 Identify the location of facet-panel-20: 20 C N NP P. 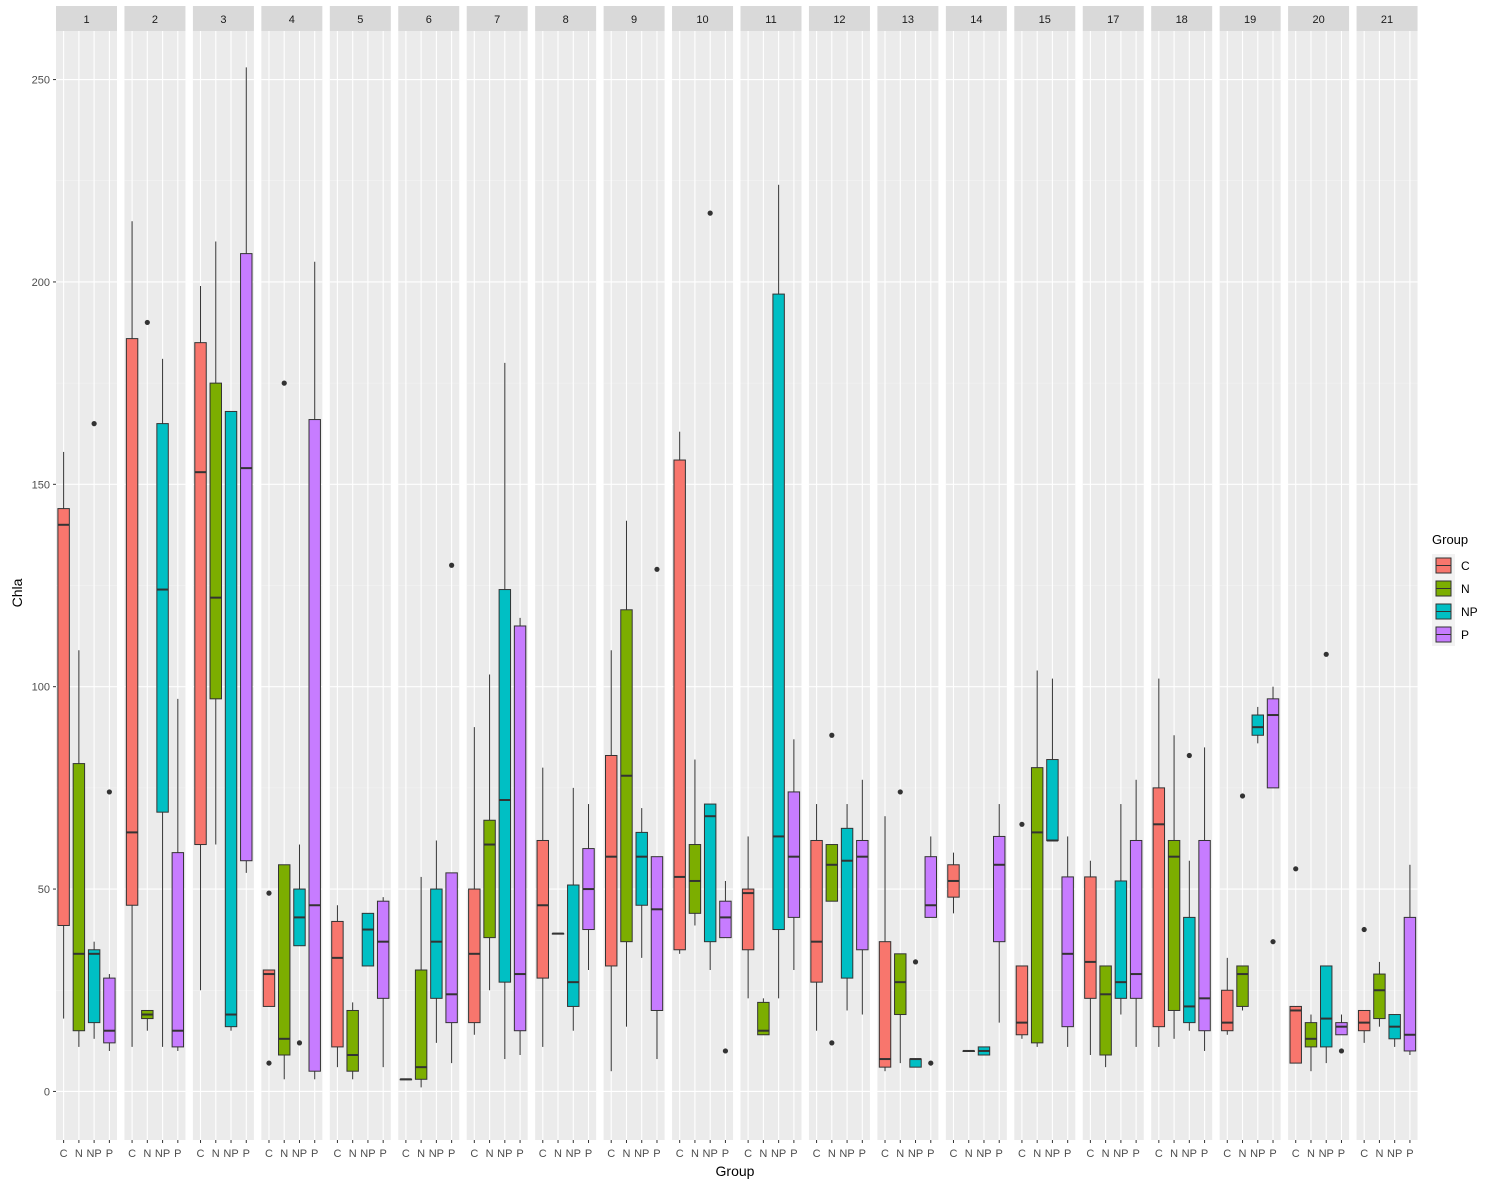
(1319, 583).